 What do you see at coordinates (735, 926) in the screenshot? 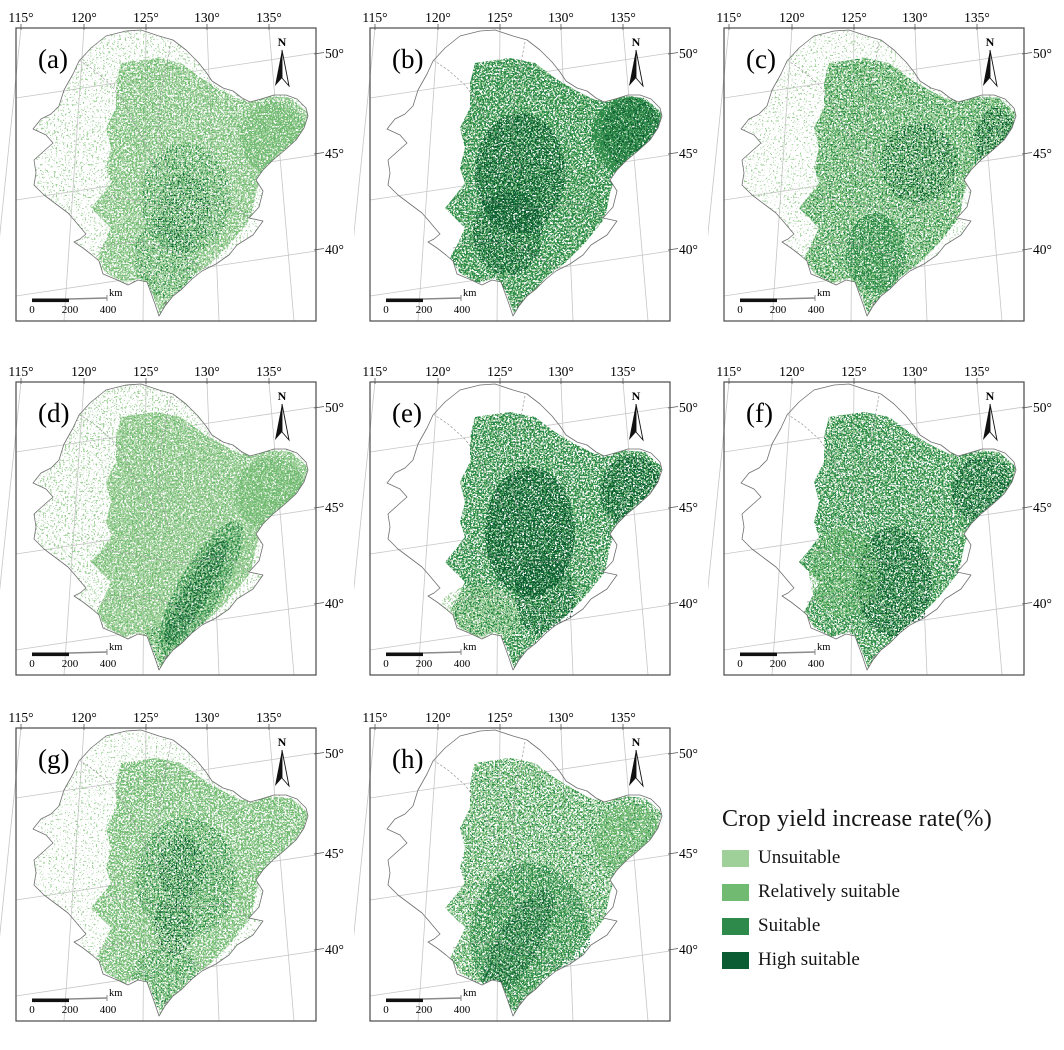
I see `legend-swatch-suitable` at bounding box center [735, 926].